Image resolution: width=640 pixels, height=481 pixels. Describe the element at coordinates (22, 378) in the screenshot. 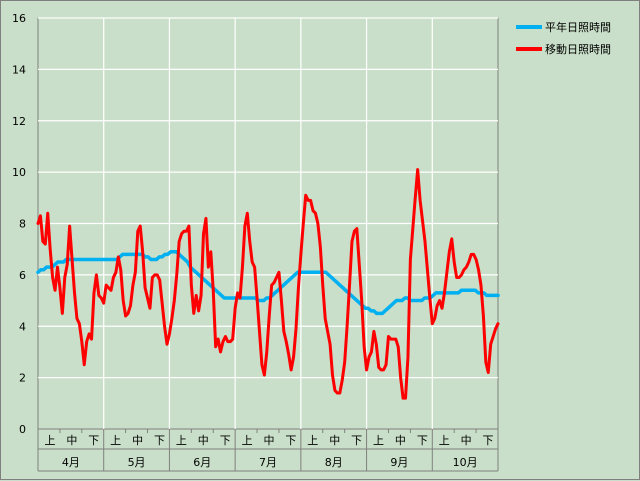

I see `y-tick-label: 2` at that location.